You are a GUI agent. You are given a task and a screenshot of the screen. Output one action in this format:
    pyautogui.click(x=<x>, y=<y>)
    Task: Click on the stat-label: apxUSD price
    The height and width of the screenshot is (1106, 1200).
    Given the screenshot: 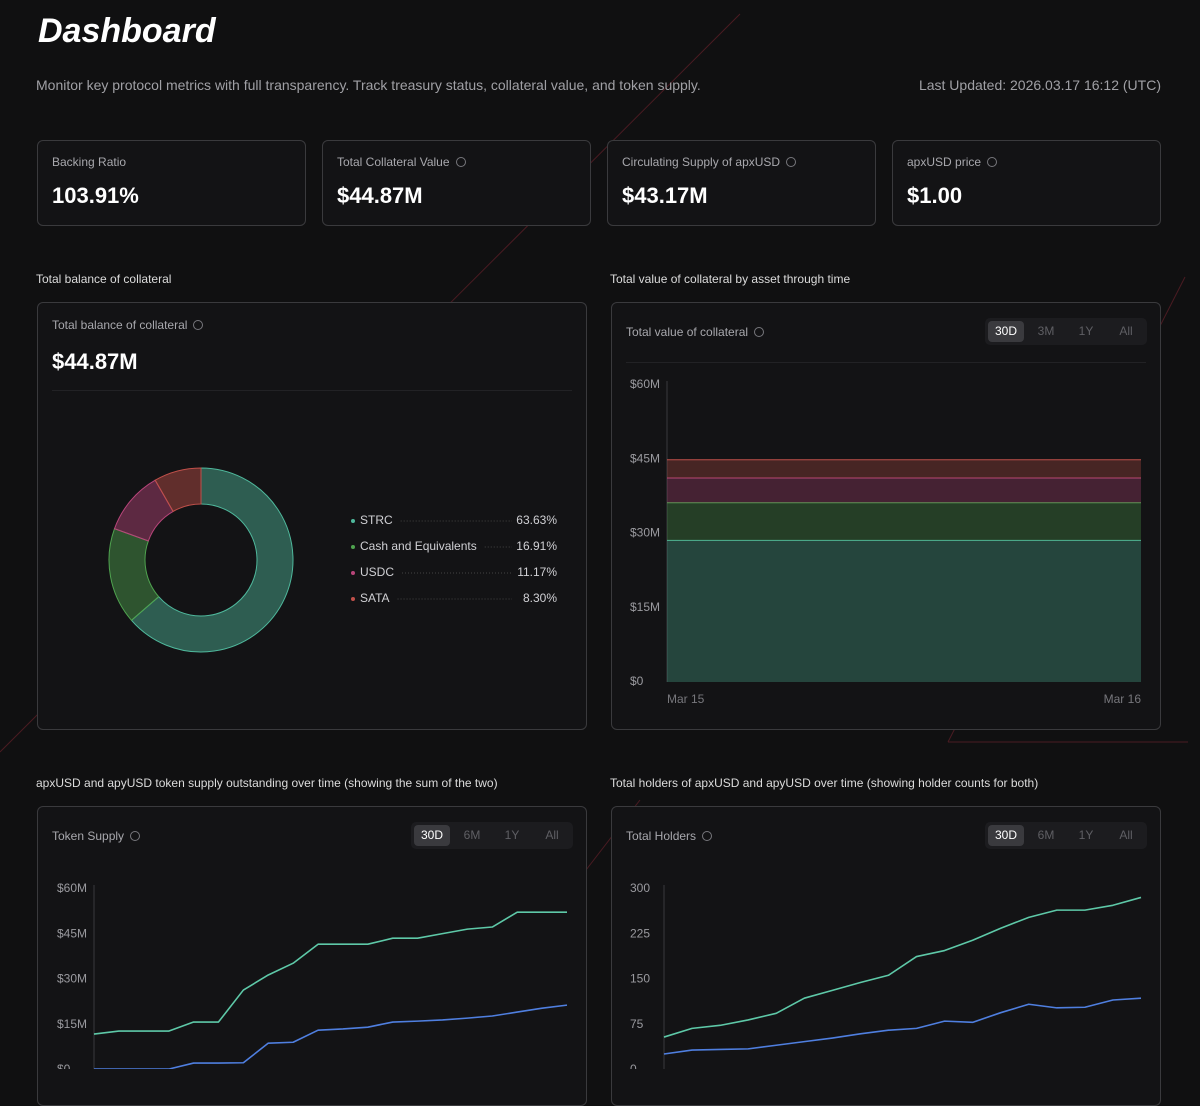 What is the action you would take?
    pyautogui.click(x=952, y=162)
    